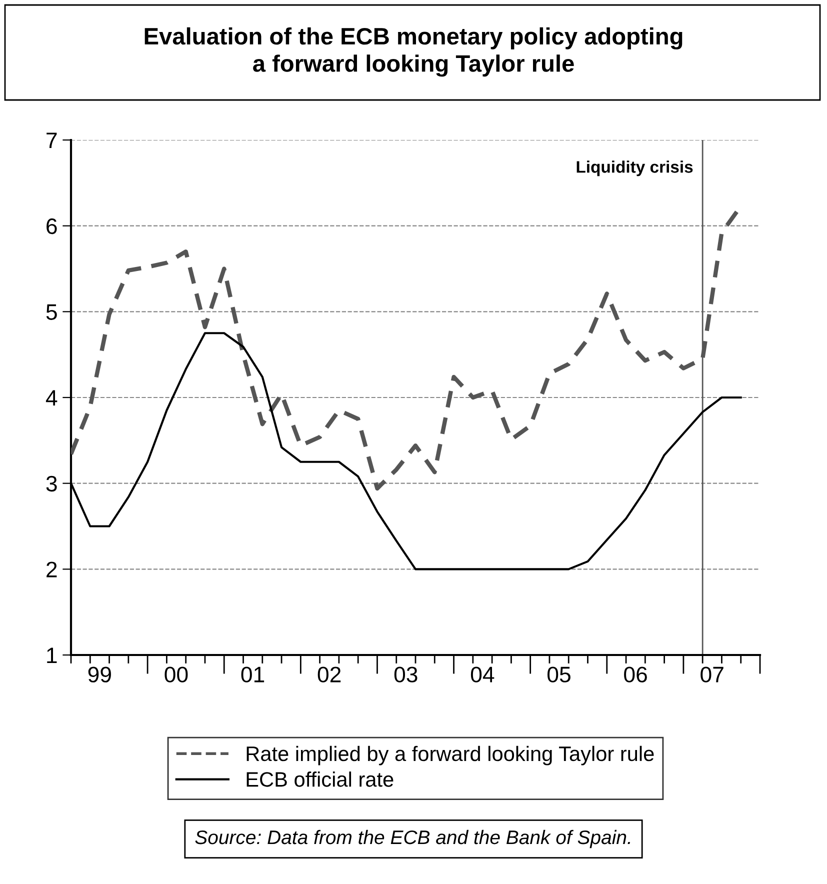 Image resolution: width=827 pixels, height=884 pixels. I want to click on y-tick-label: 1, so click(52, 656).